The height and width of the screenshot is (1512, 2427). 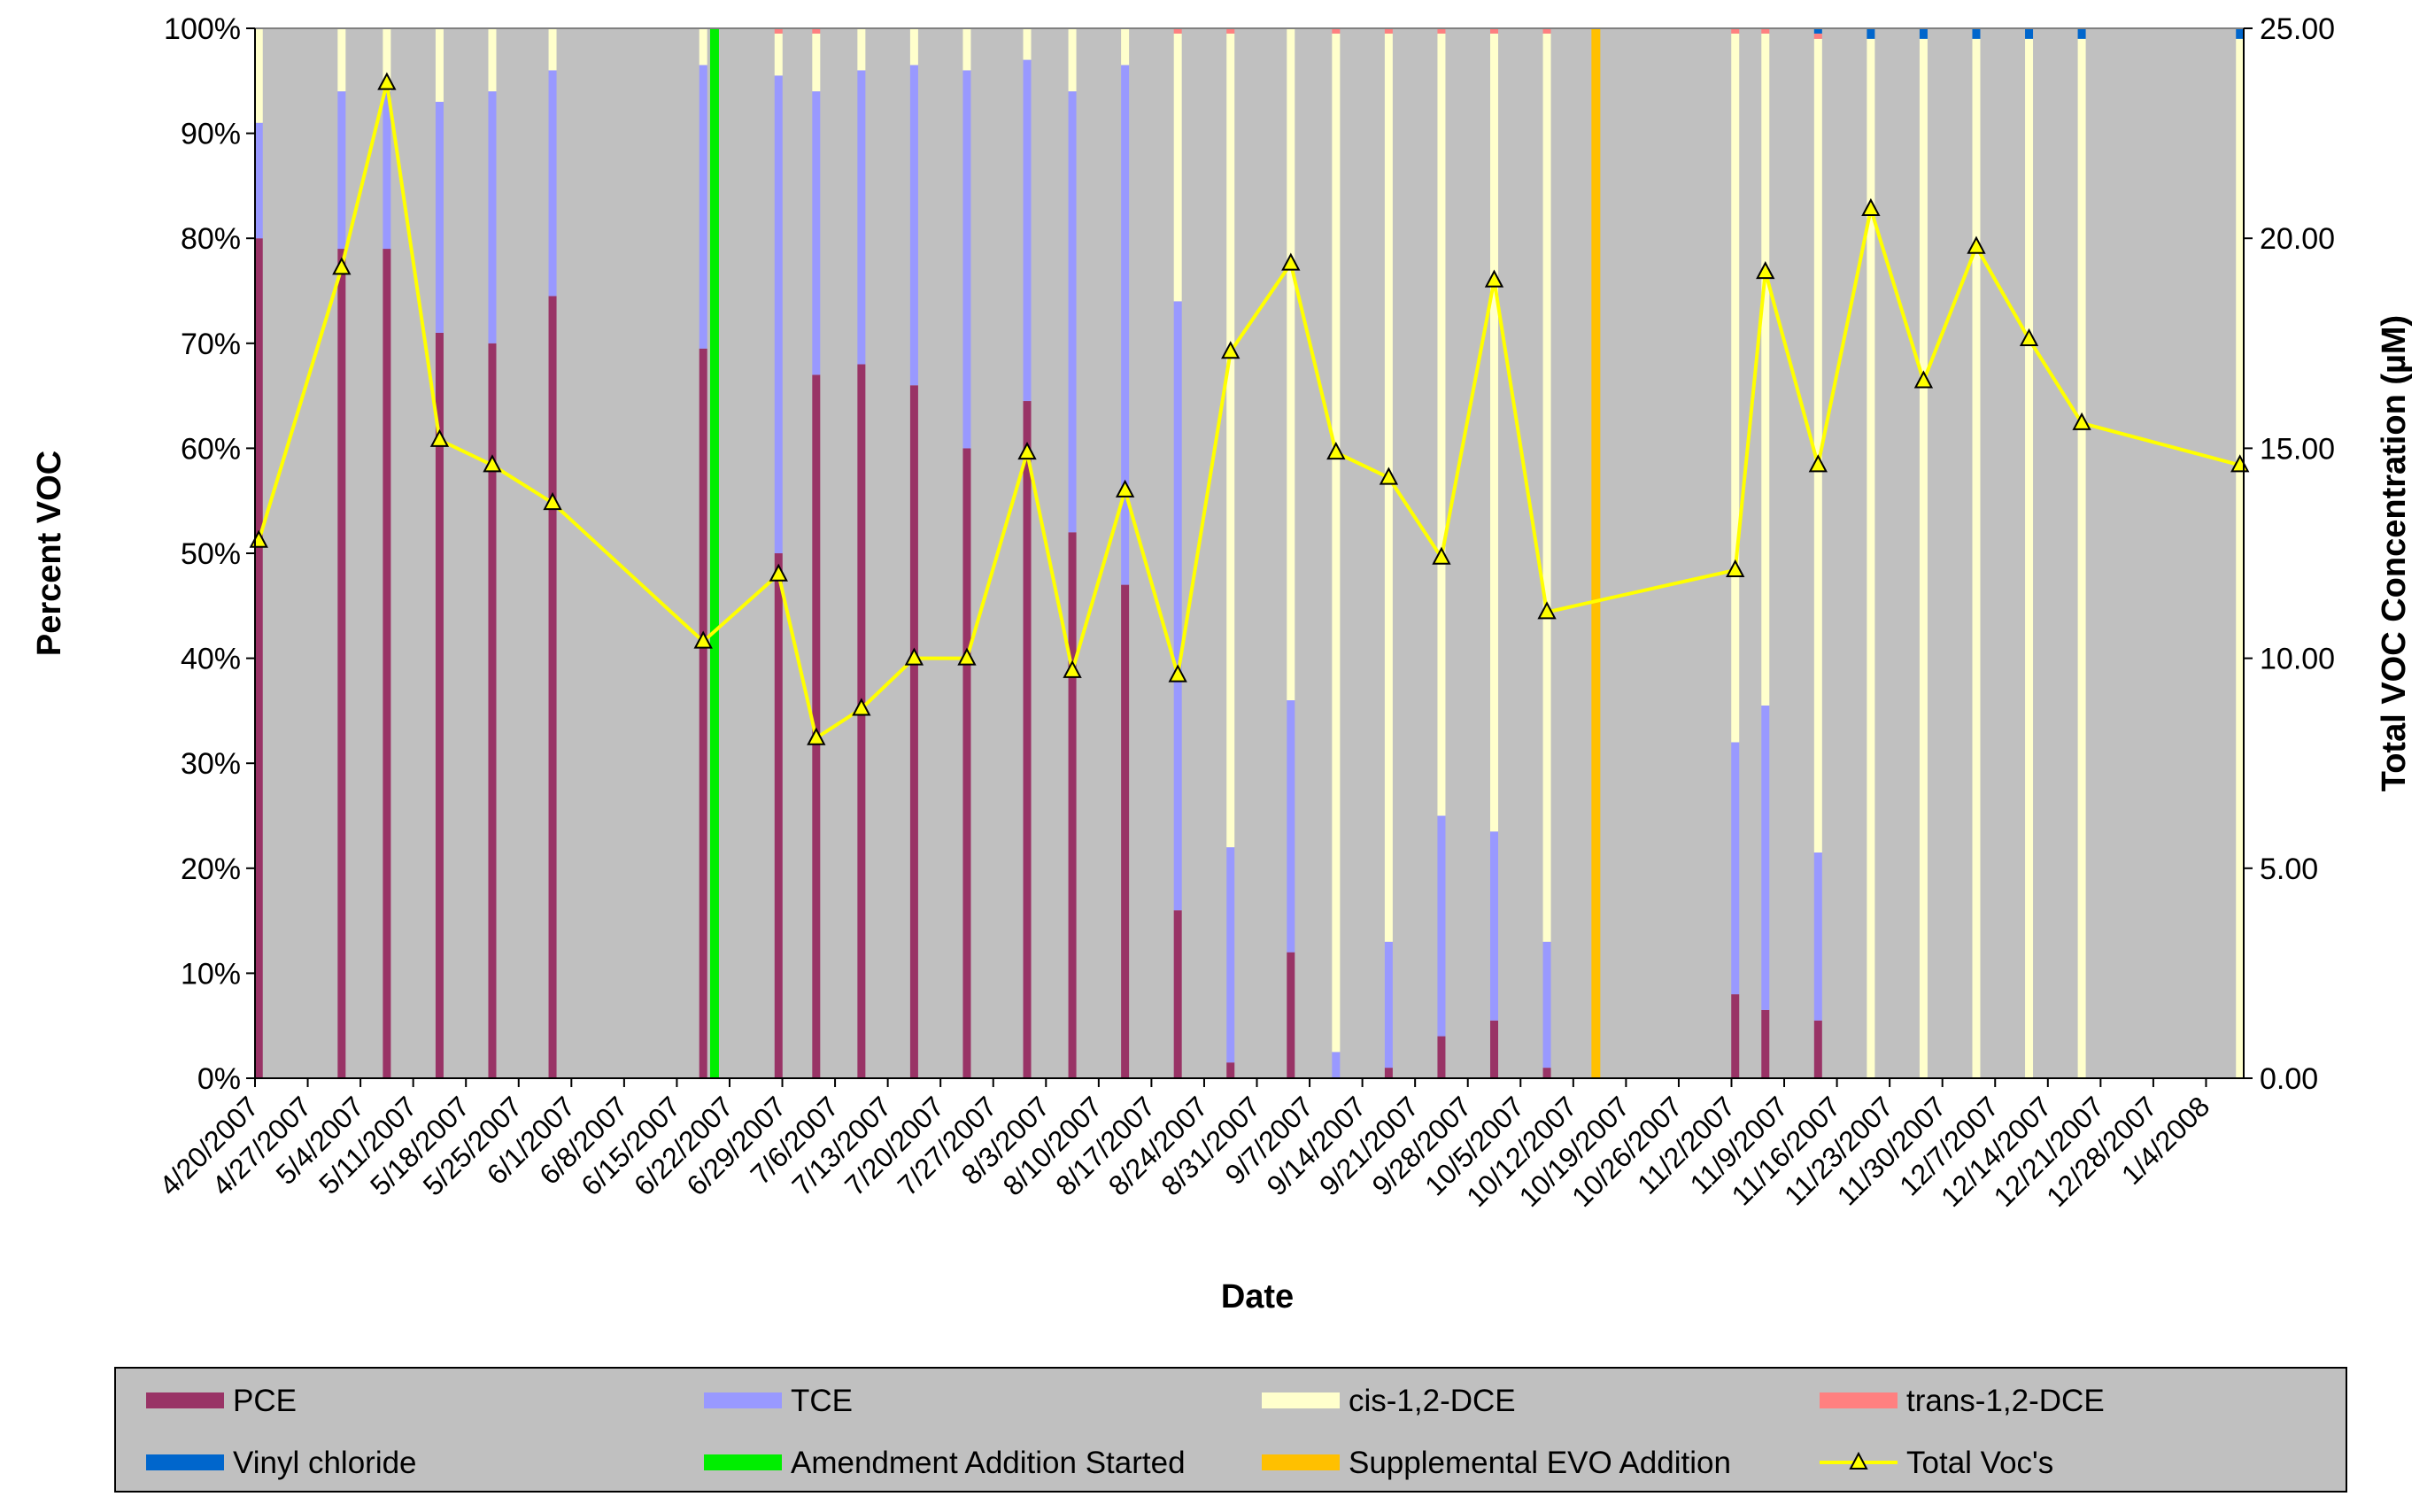 I want to click on legend-box, so click(x=1230, y=1430).